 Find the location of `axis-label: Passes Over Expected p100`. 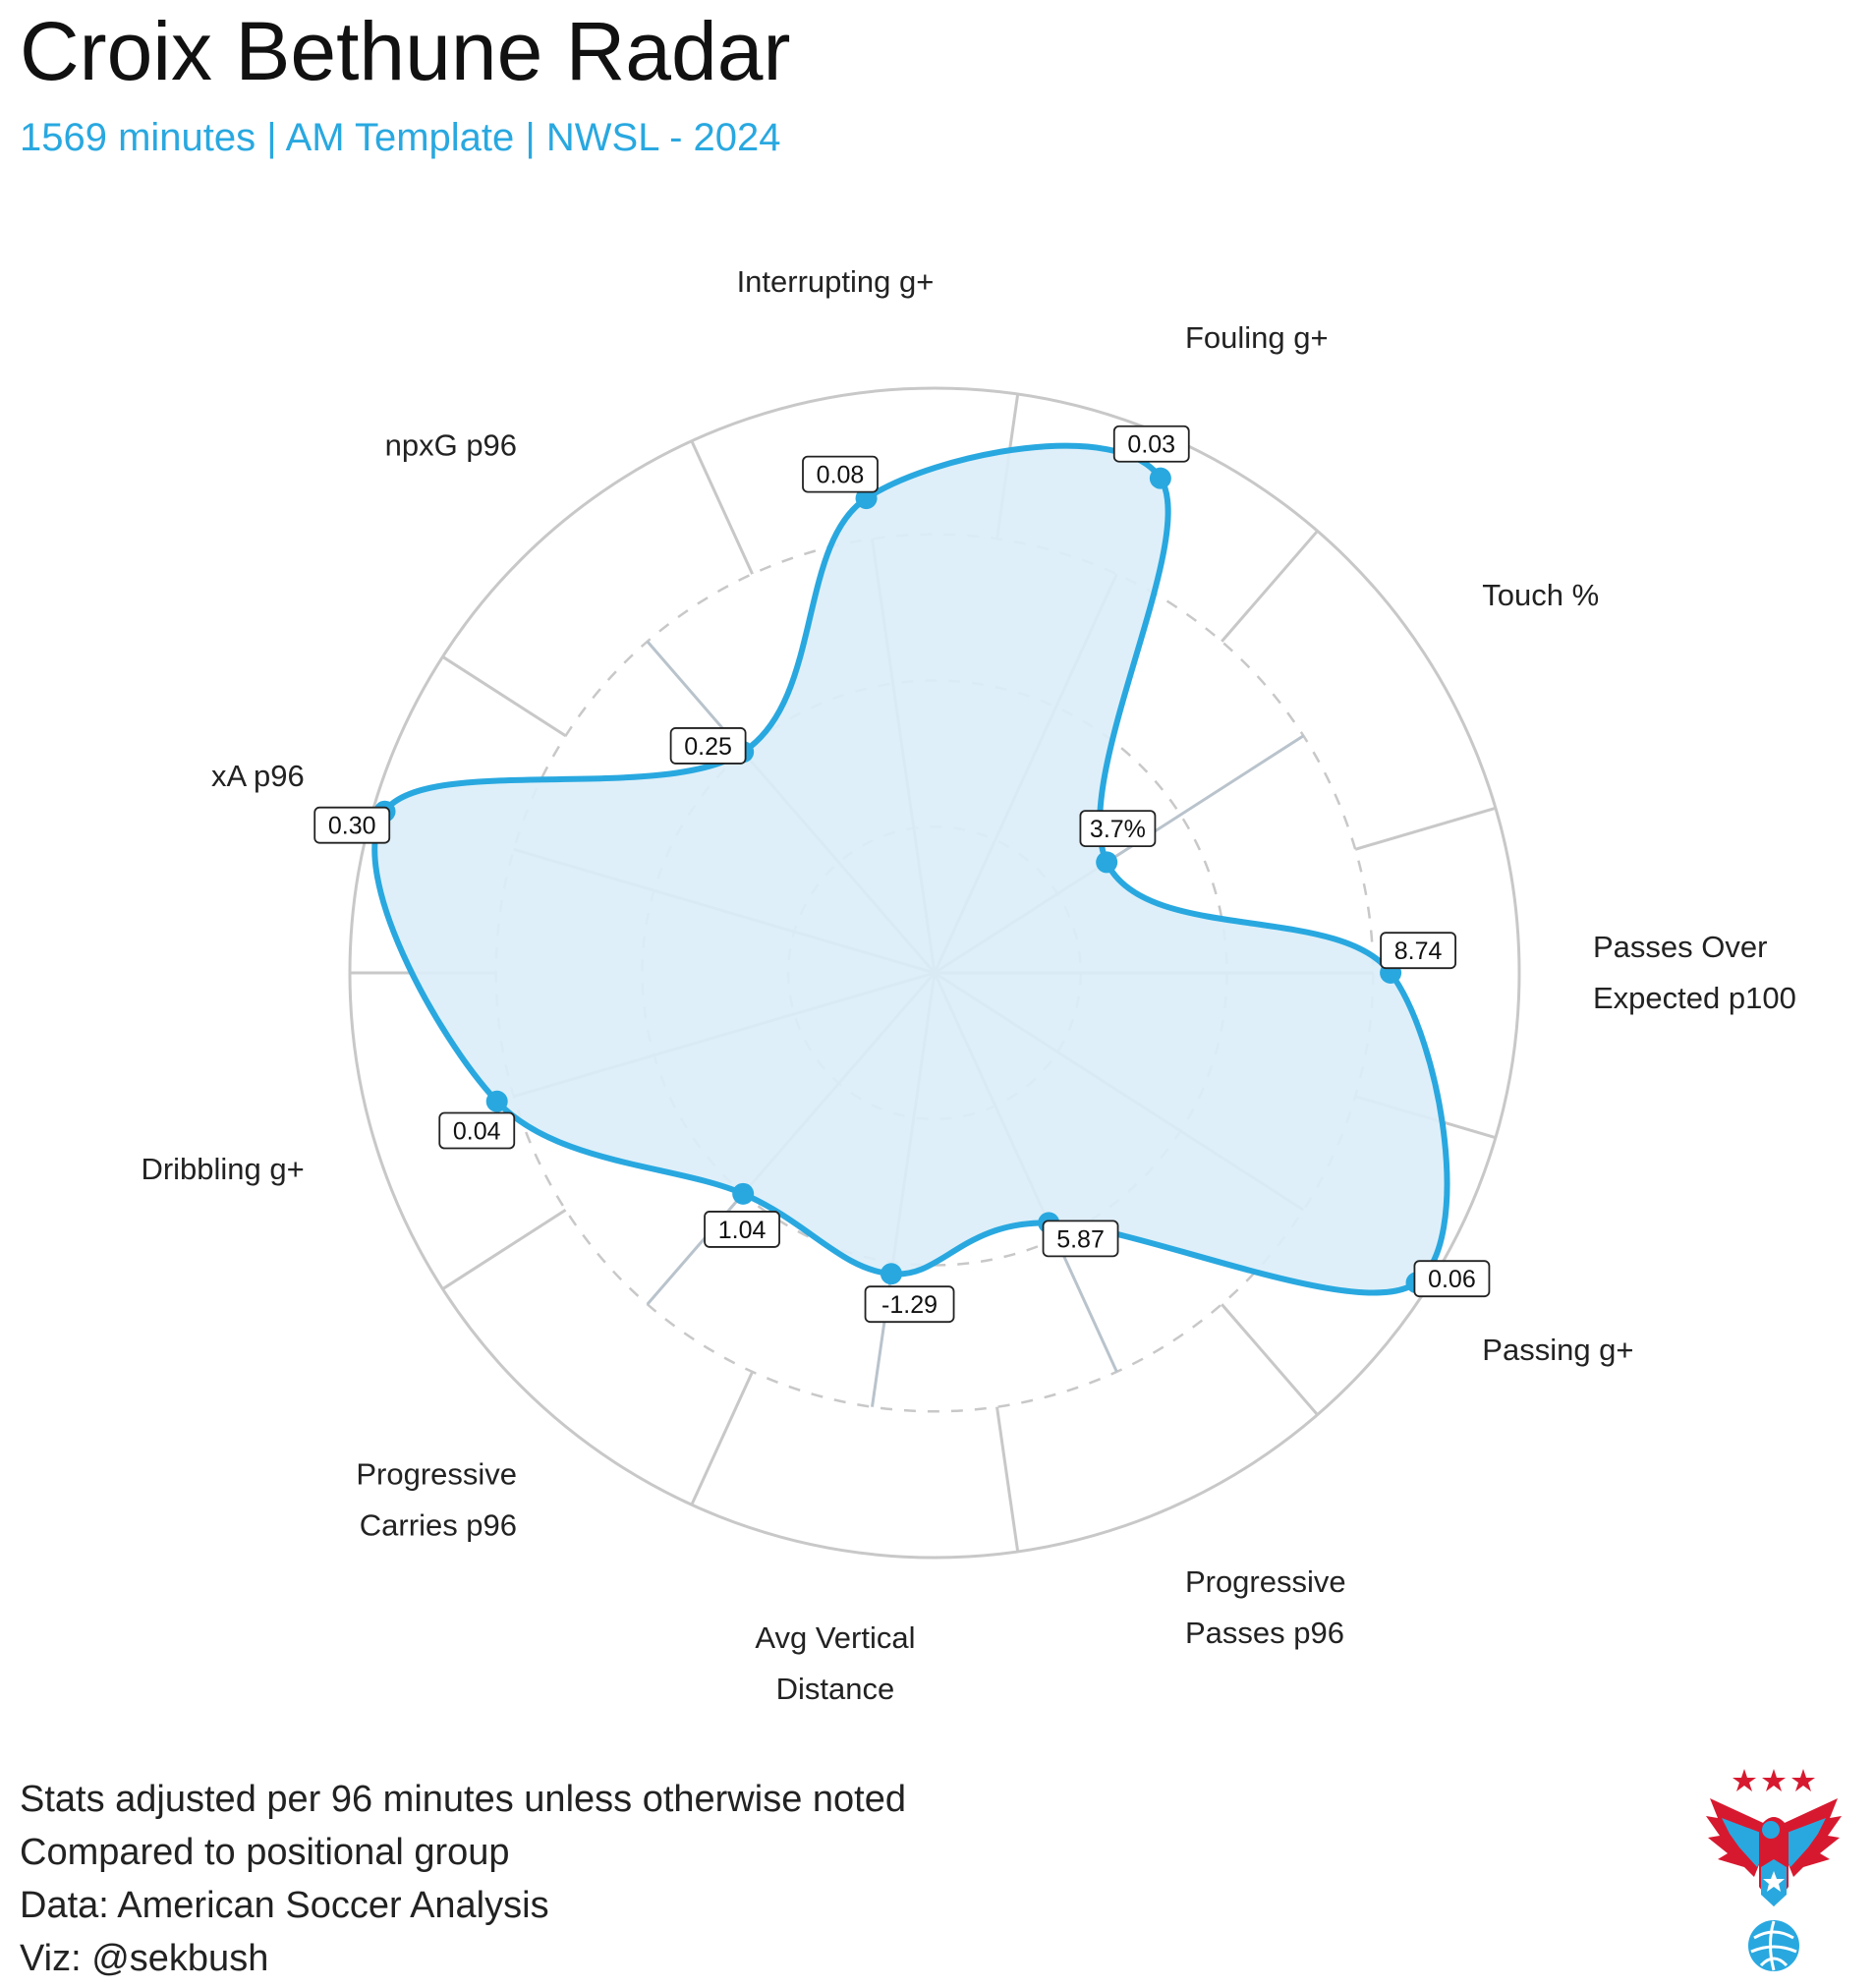

axis-label: Passes Over Expected p100 is located at coordinates (1694, 973).